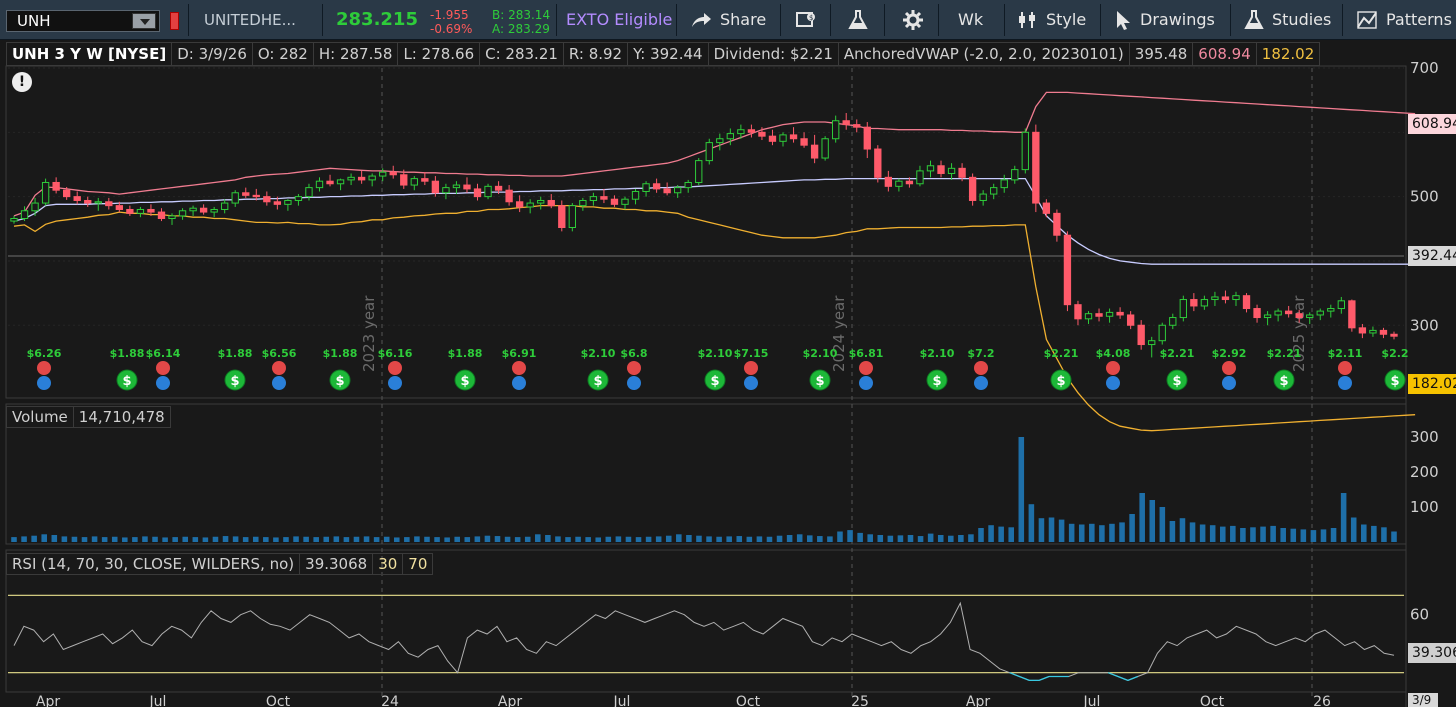  I want to click on vwap-value: 395.48, so click(1160, 54).